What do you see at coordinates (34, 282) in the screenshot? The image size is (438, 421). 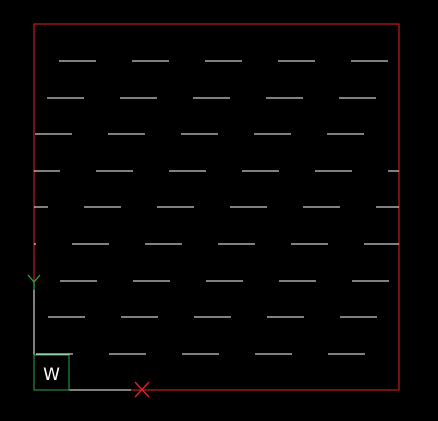 I see `ucs-y-axis-label` at bounding box center [34, 282].